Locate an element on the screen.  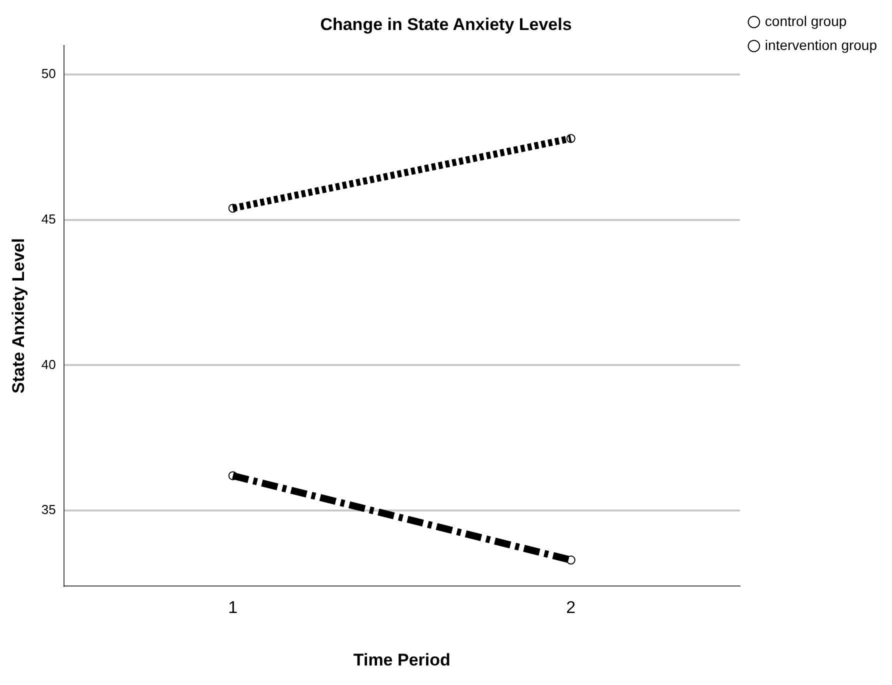
x-axis-title: Time Period is located at coordinates (401, 660).